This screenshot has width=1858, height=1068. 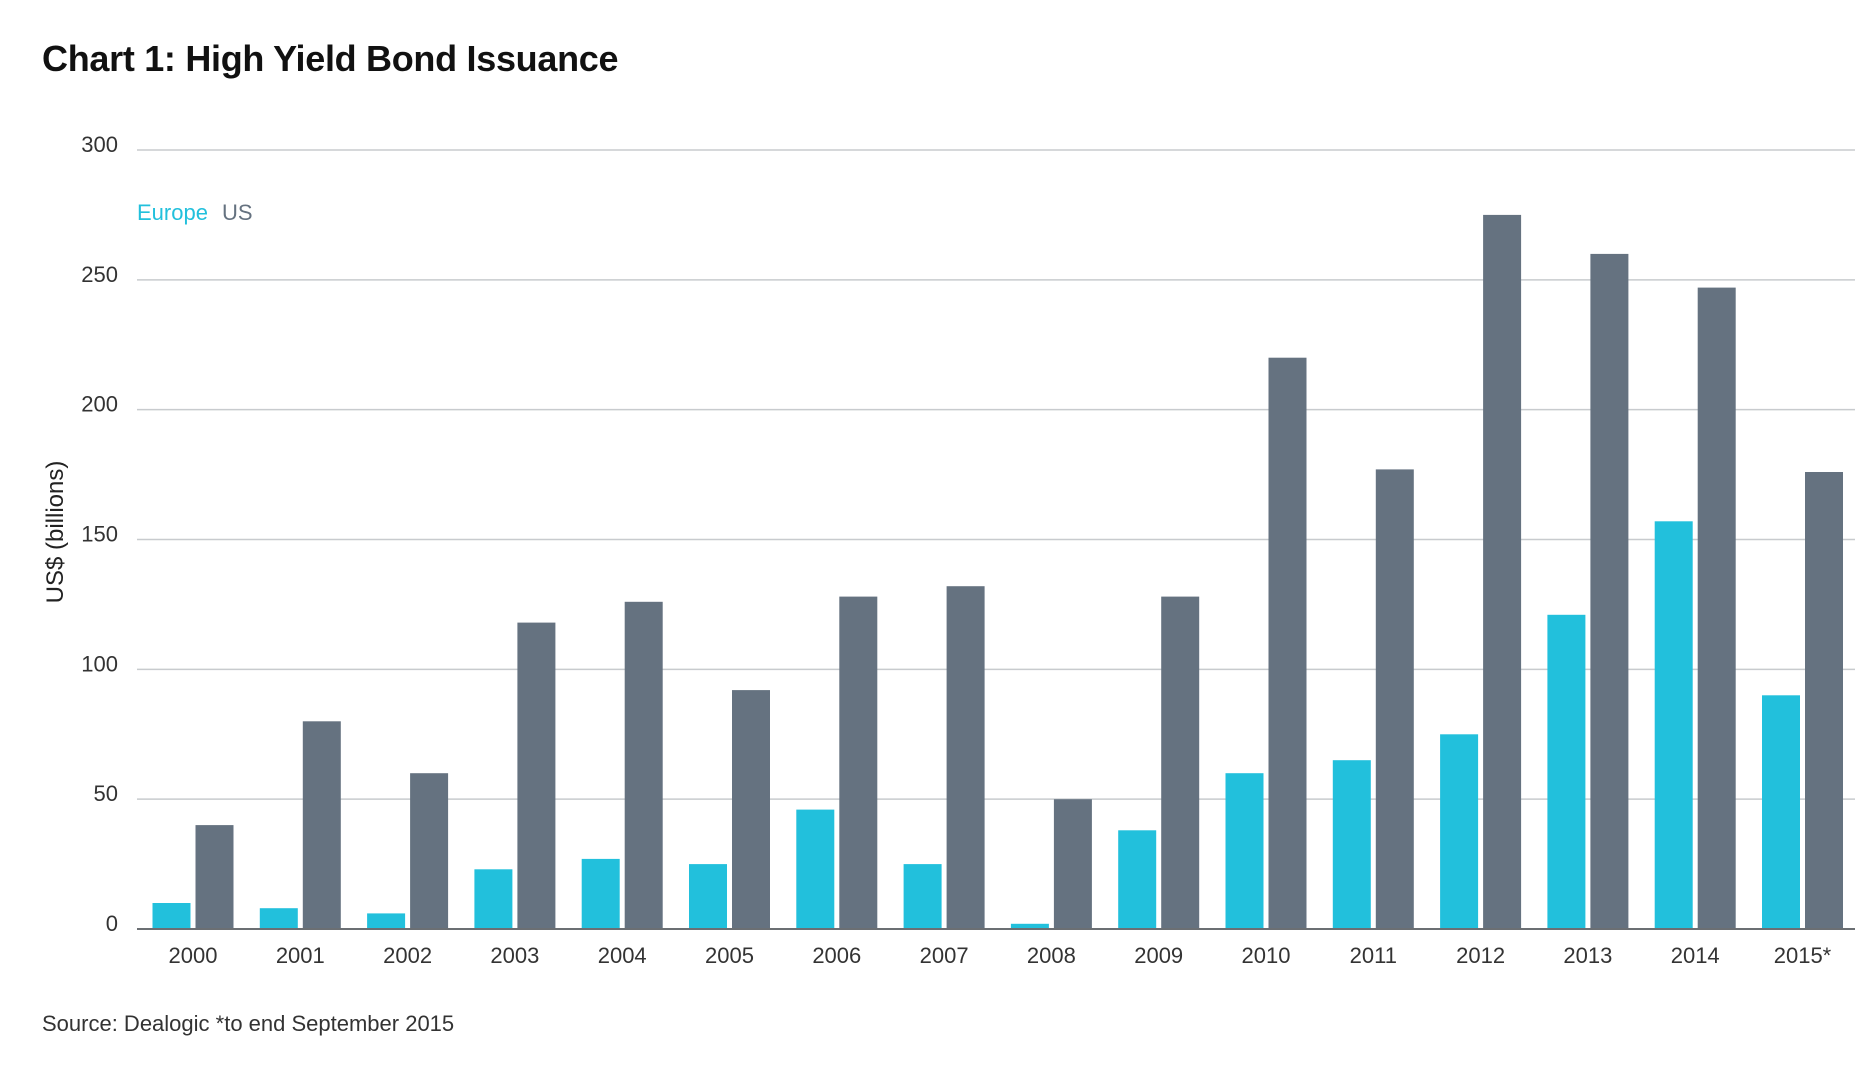 I want to click on x-tick-label: 2003, so click(x=514, y=955).